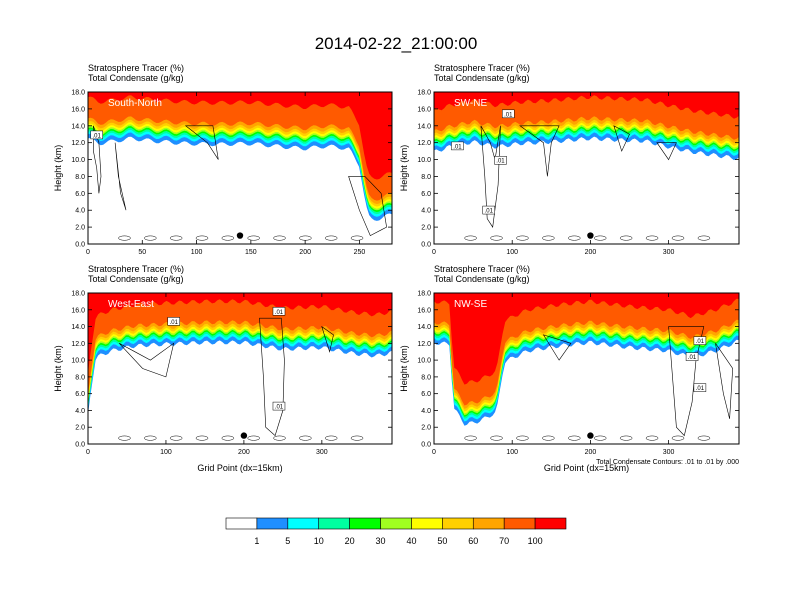 The width and height of the screenshot is (792, 612). What do you see at coordinates (535, 541) in the screenshot?
I see `colorbar-label: 100` at bounding box center [535, 541].